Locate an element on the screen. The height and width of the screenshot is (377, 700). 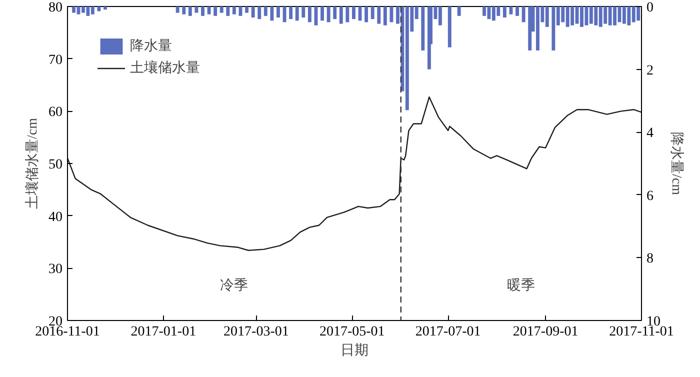
y-tick-label: 70 is located at coordinates (55, 60).